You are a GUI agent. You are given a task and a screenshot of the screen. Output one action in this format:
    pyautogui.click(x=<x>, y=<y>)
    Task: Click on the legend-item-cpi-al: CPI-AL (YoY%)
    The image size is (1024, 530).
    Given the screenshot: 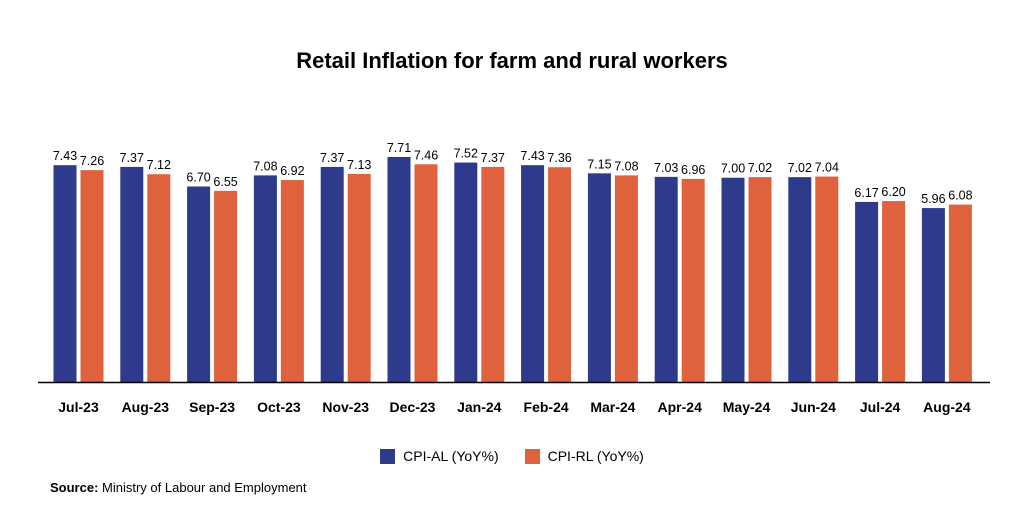 What is the action you would take?
    pyautogui.click(x=439, y=456)
    